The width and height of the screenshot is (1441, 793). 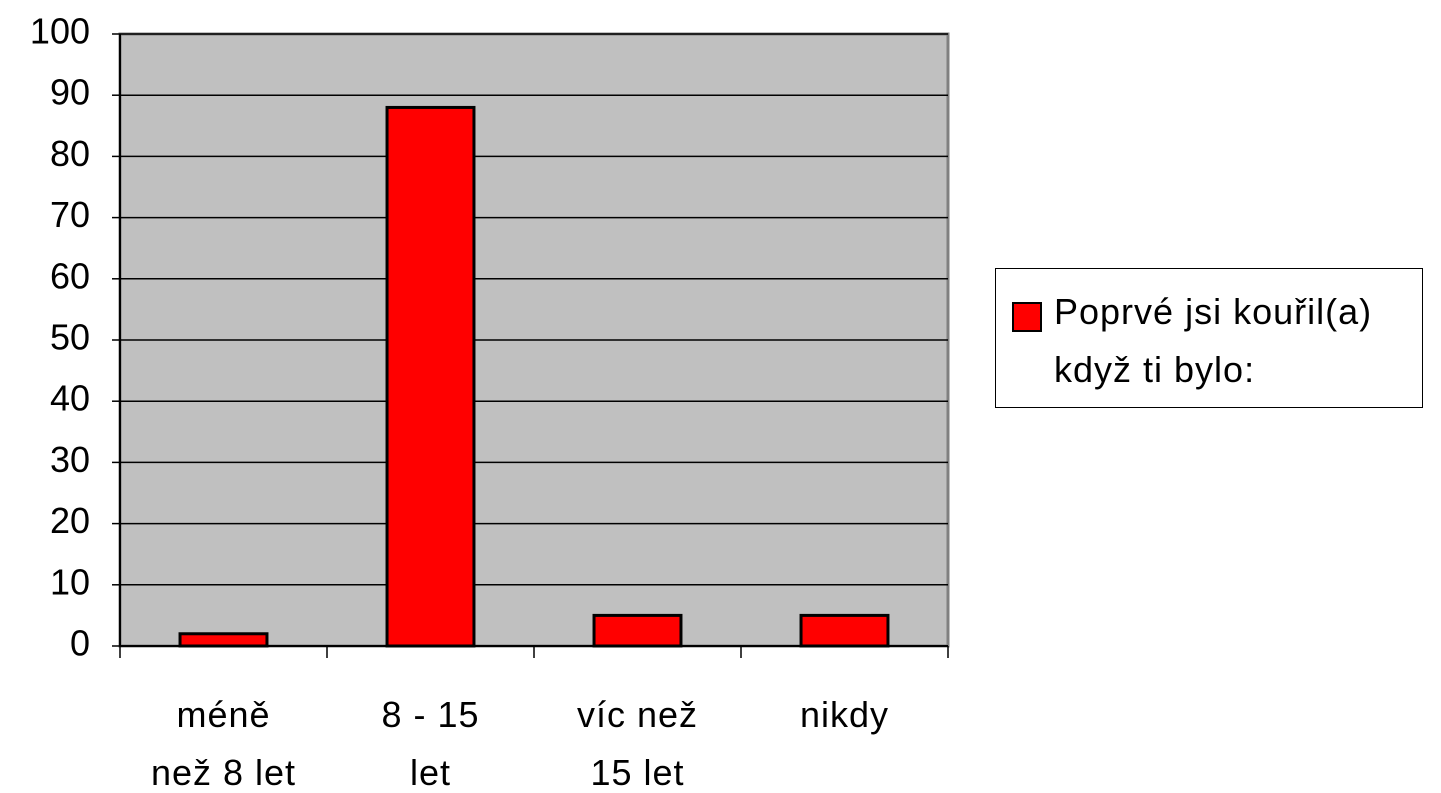 I want to click on legend-label: Poprvé jsi kouřil(a) když ti bylo:, so click(x=1213, y=340).